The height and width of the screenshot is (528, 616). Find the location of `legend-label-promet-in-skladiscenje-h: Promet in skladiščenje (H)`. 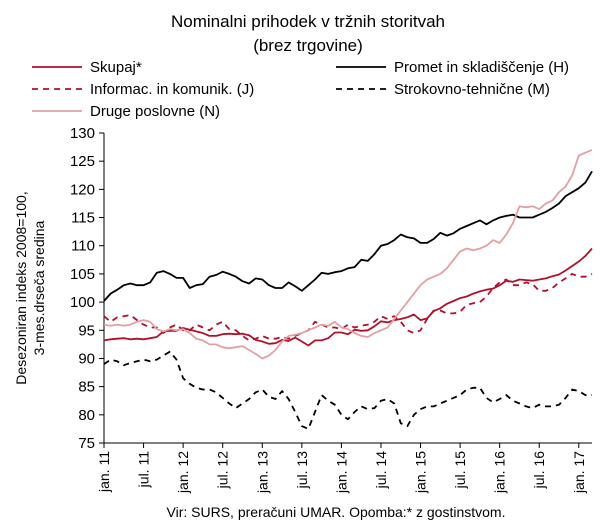

legend-label-promet-in-skladiscenje-h: Promet in skladiščenje (H) is located at coordinates (481, 67).